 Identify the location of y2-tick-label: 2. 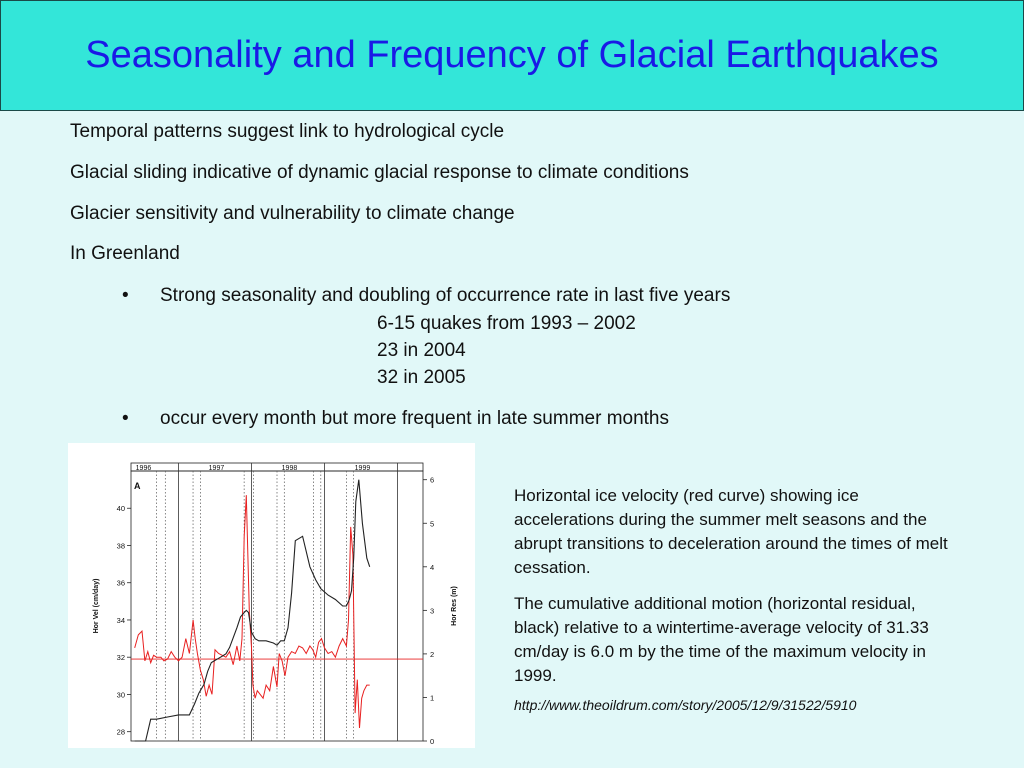
(432, 654).